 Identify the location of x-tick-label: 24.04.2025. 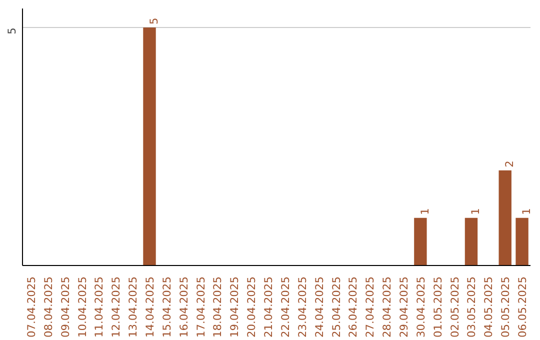
(319, 307).